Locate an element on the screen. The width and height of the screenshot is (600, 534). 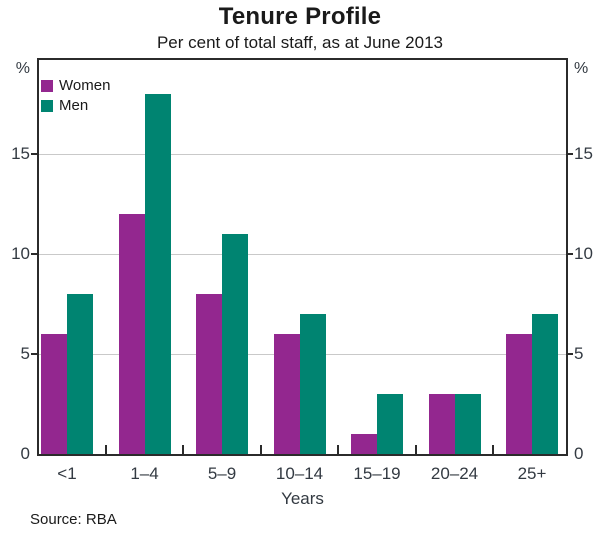
legend: Women Men is located at coordinates (75, 96).